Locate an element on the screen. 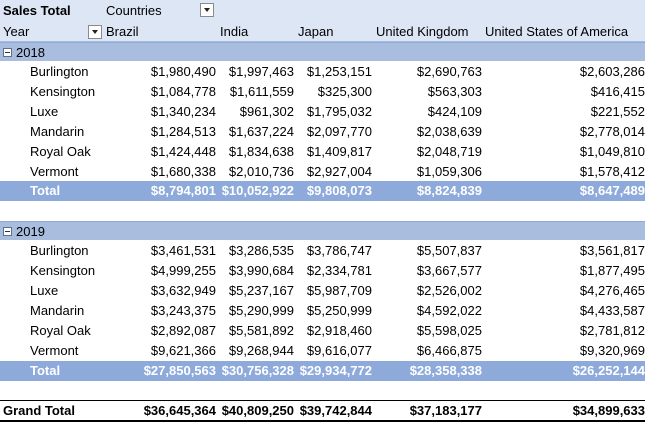 This screenshot has height=423, width=645. value-cell: $3,461,531 is located at coordinates (183, 250).